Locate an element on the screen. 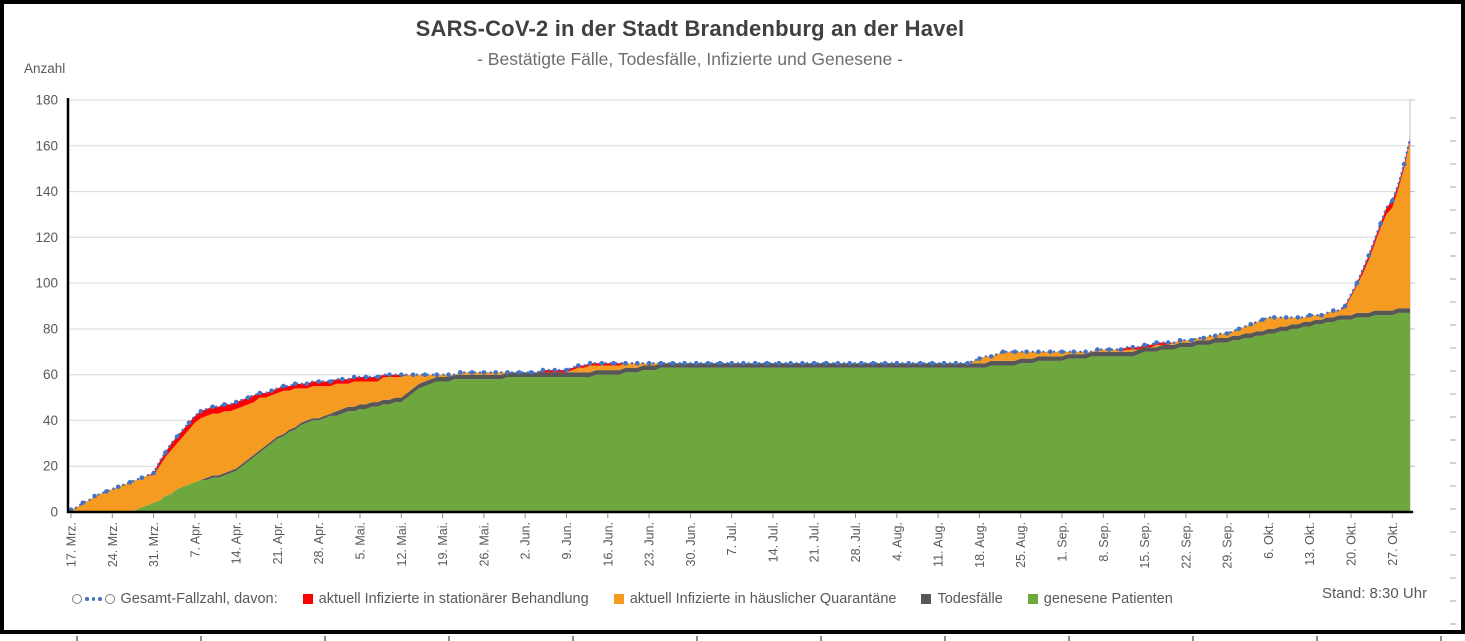 This screenshot has height=641, width=1465. legend-item-deaths: Todesfälle is located at coordinates (962, 599).